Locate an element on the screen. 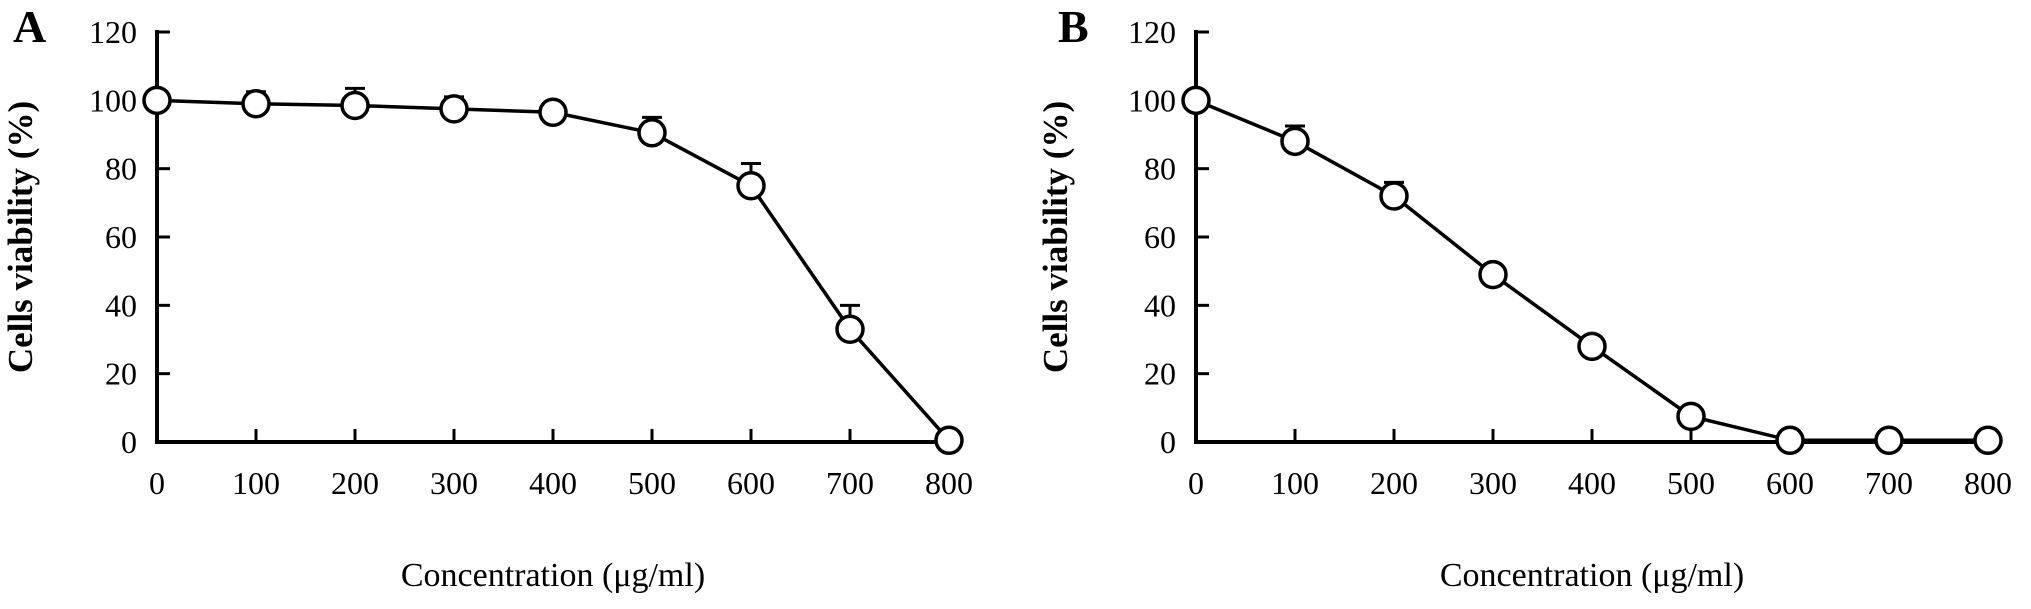  panel-label-a: A is located at coordinates (30, 26).